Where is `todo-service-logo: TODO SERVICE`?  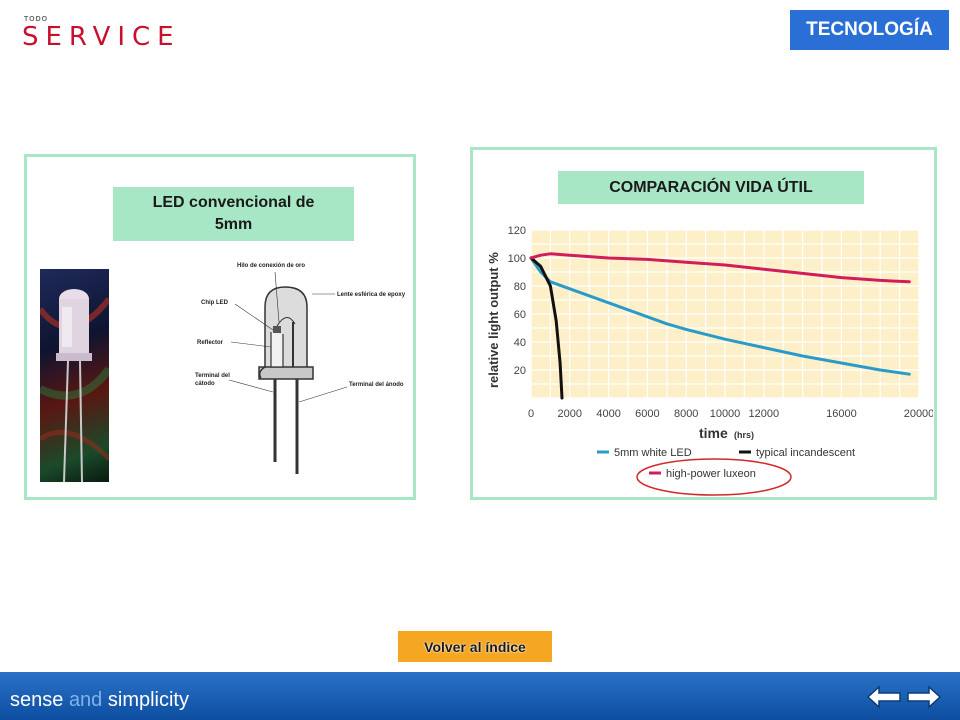
todo-service-logo: TODO SERVICE is located at coordinates (102, 34).